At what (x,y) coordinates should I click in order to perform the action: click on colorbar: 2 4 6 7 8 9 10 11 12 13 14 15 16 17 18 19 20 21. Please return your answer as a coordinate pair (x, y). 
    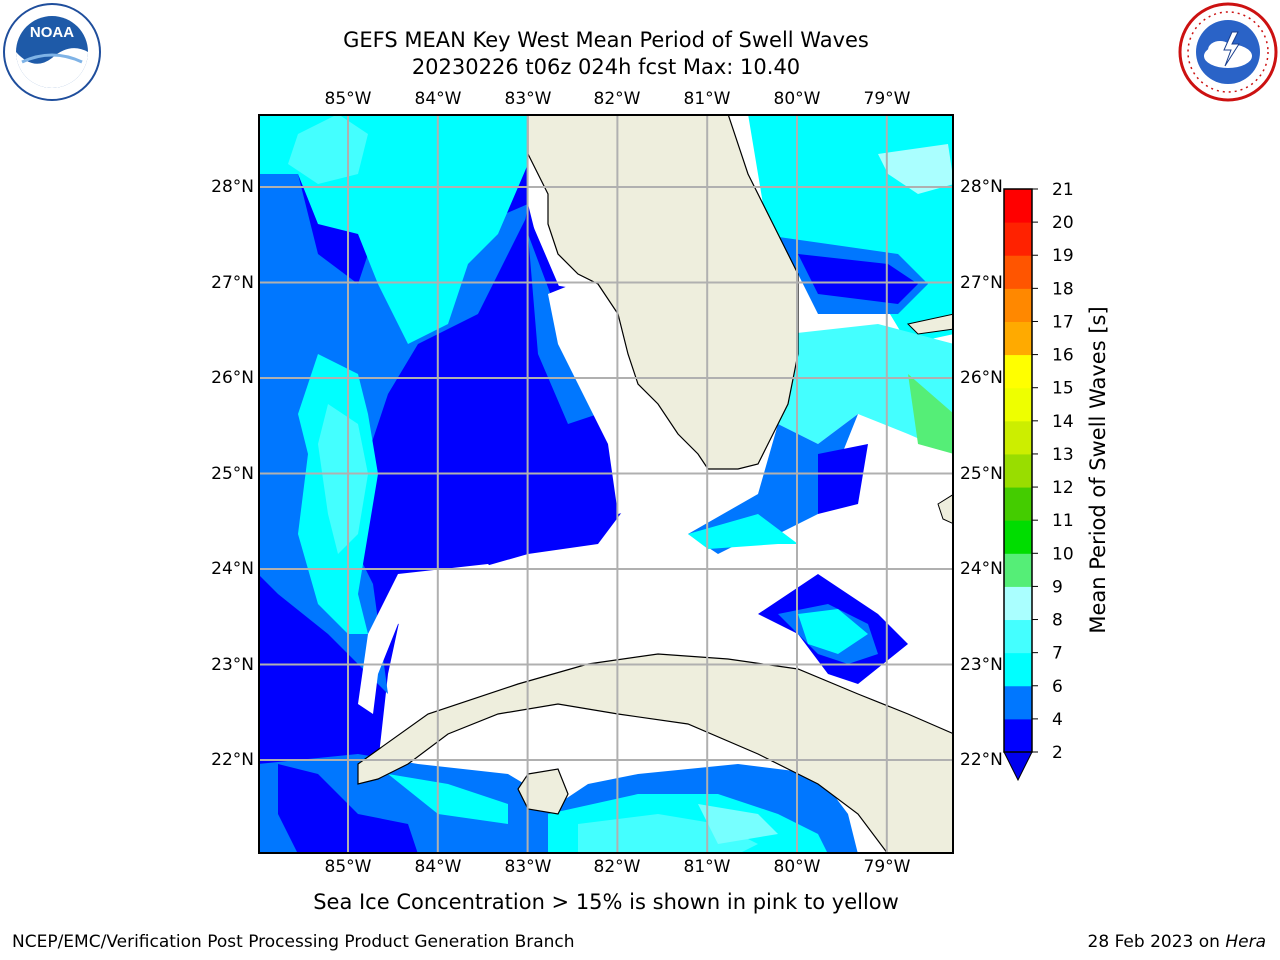
    Looking at the image, I should click on (1038, 481).